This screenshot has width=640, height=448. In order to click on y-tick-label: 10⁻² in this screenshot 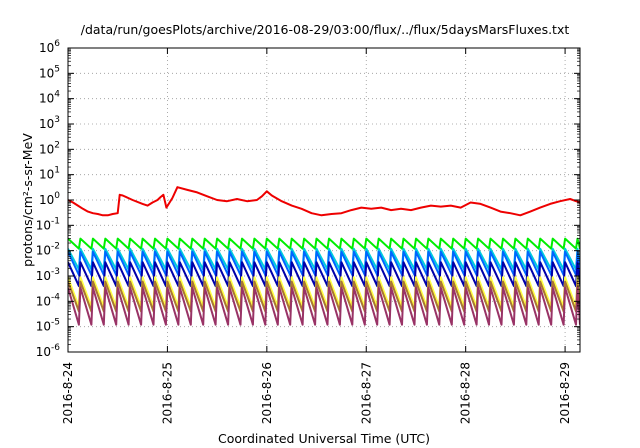, I will do `click(48, 250)`.